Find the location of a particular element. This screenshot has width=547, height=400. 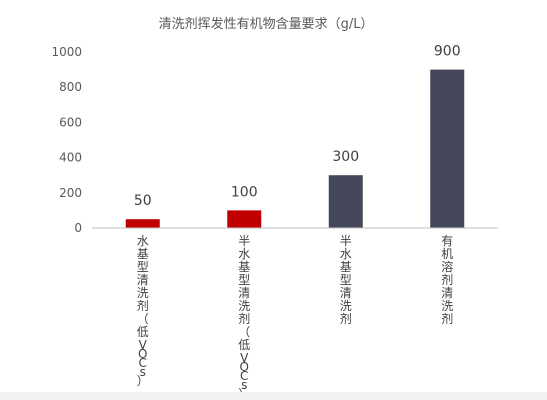

category-label: 有机溶剂清洗剂 is located at coordinates (447, 280).